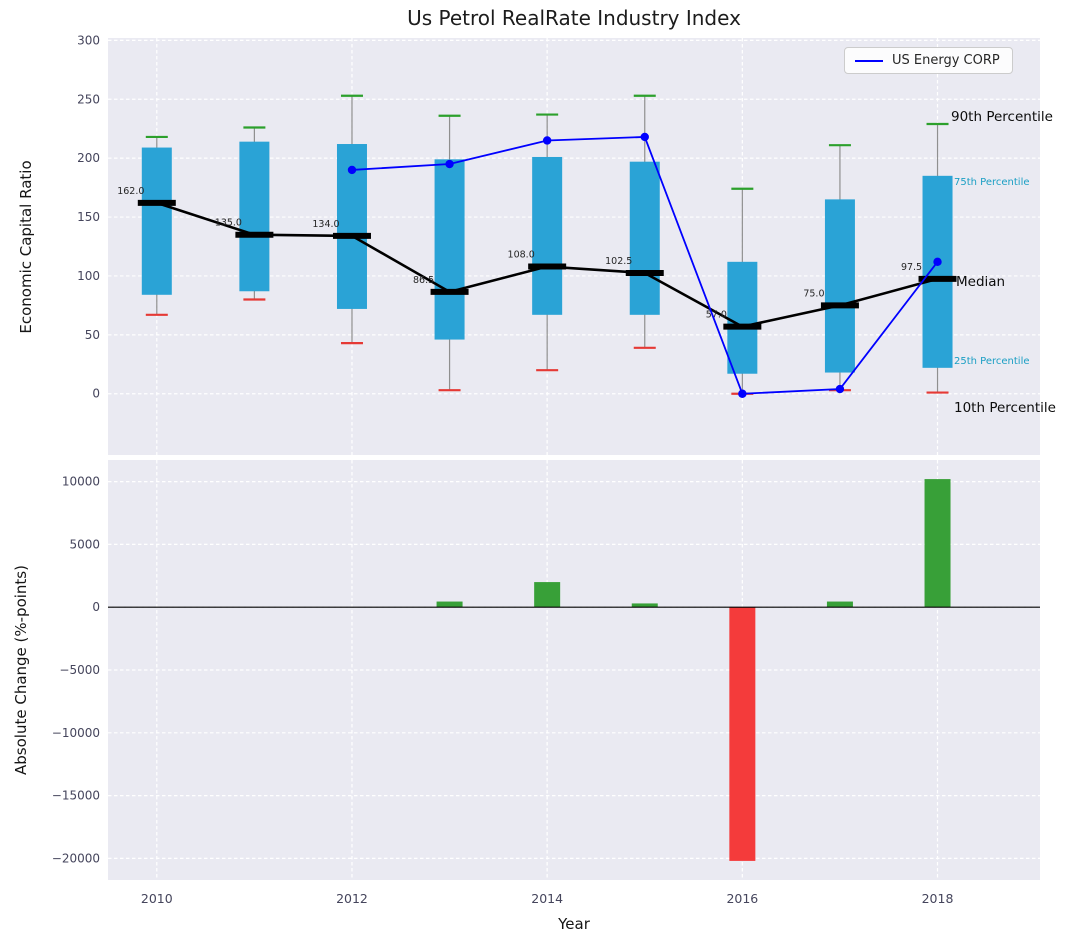 The width and height of the screenshot is (1086, 942). What do you see at coordinates (88, 217) in the screenshot?
I see `top-y-tick-label: 150` at bounding box center [88, 217].